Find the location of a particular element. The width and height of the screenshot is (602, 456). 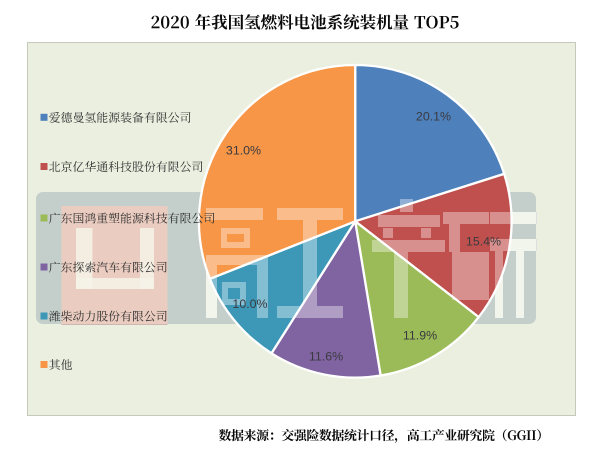

svg-text: 20.1% is located at coordinates (433, 117).